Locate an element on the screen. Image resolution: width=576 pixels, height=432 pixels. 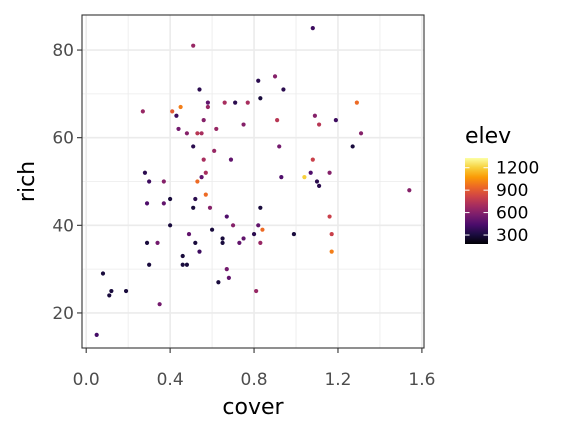
x-axis-title: cover is located at coordinates (253, 407).